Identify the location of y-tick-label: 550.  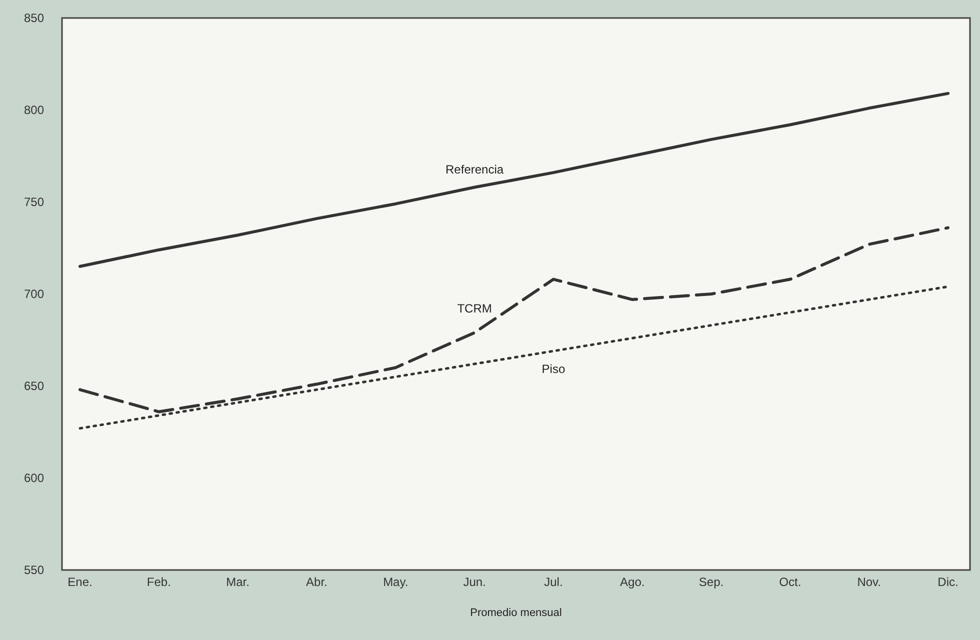
(34, 570).